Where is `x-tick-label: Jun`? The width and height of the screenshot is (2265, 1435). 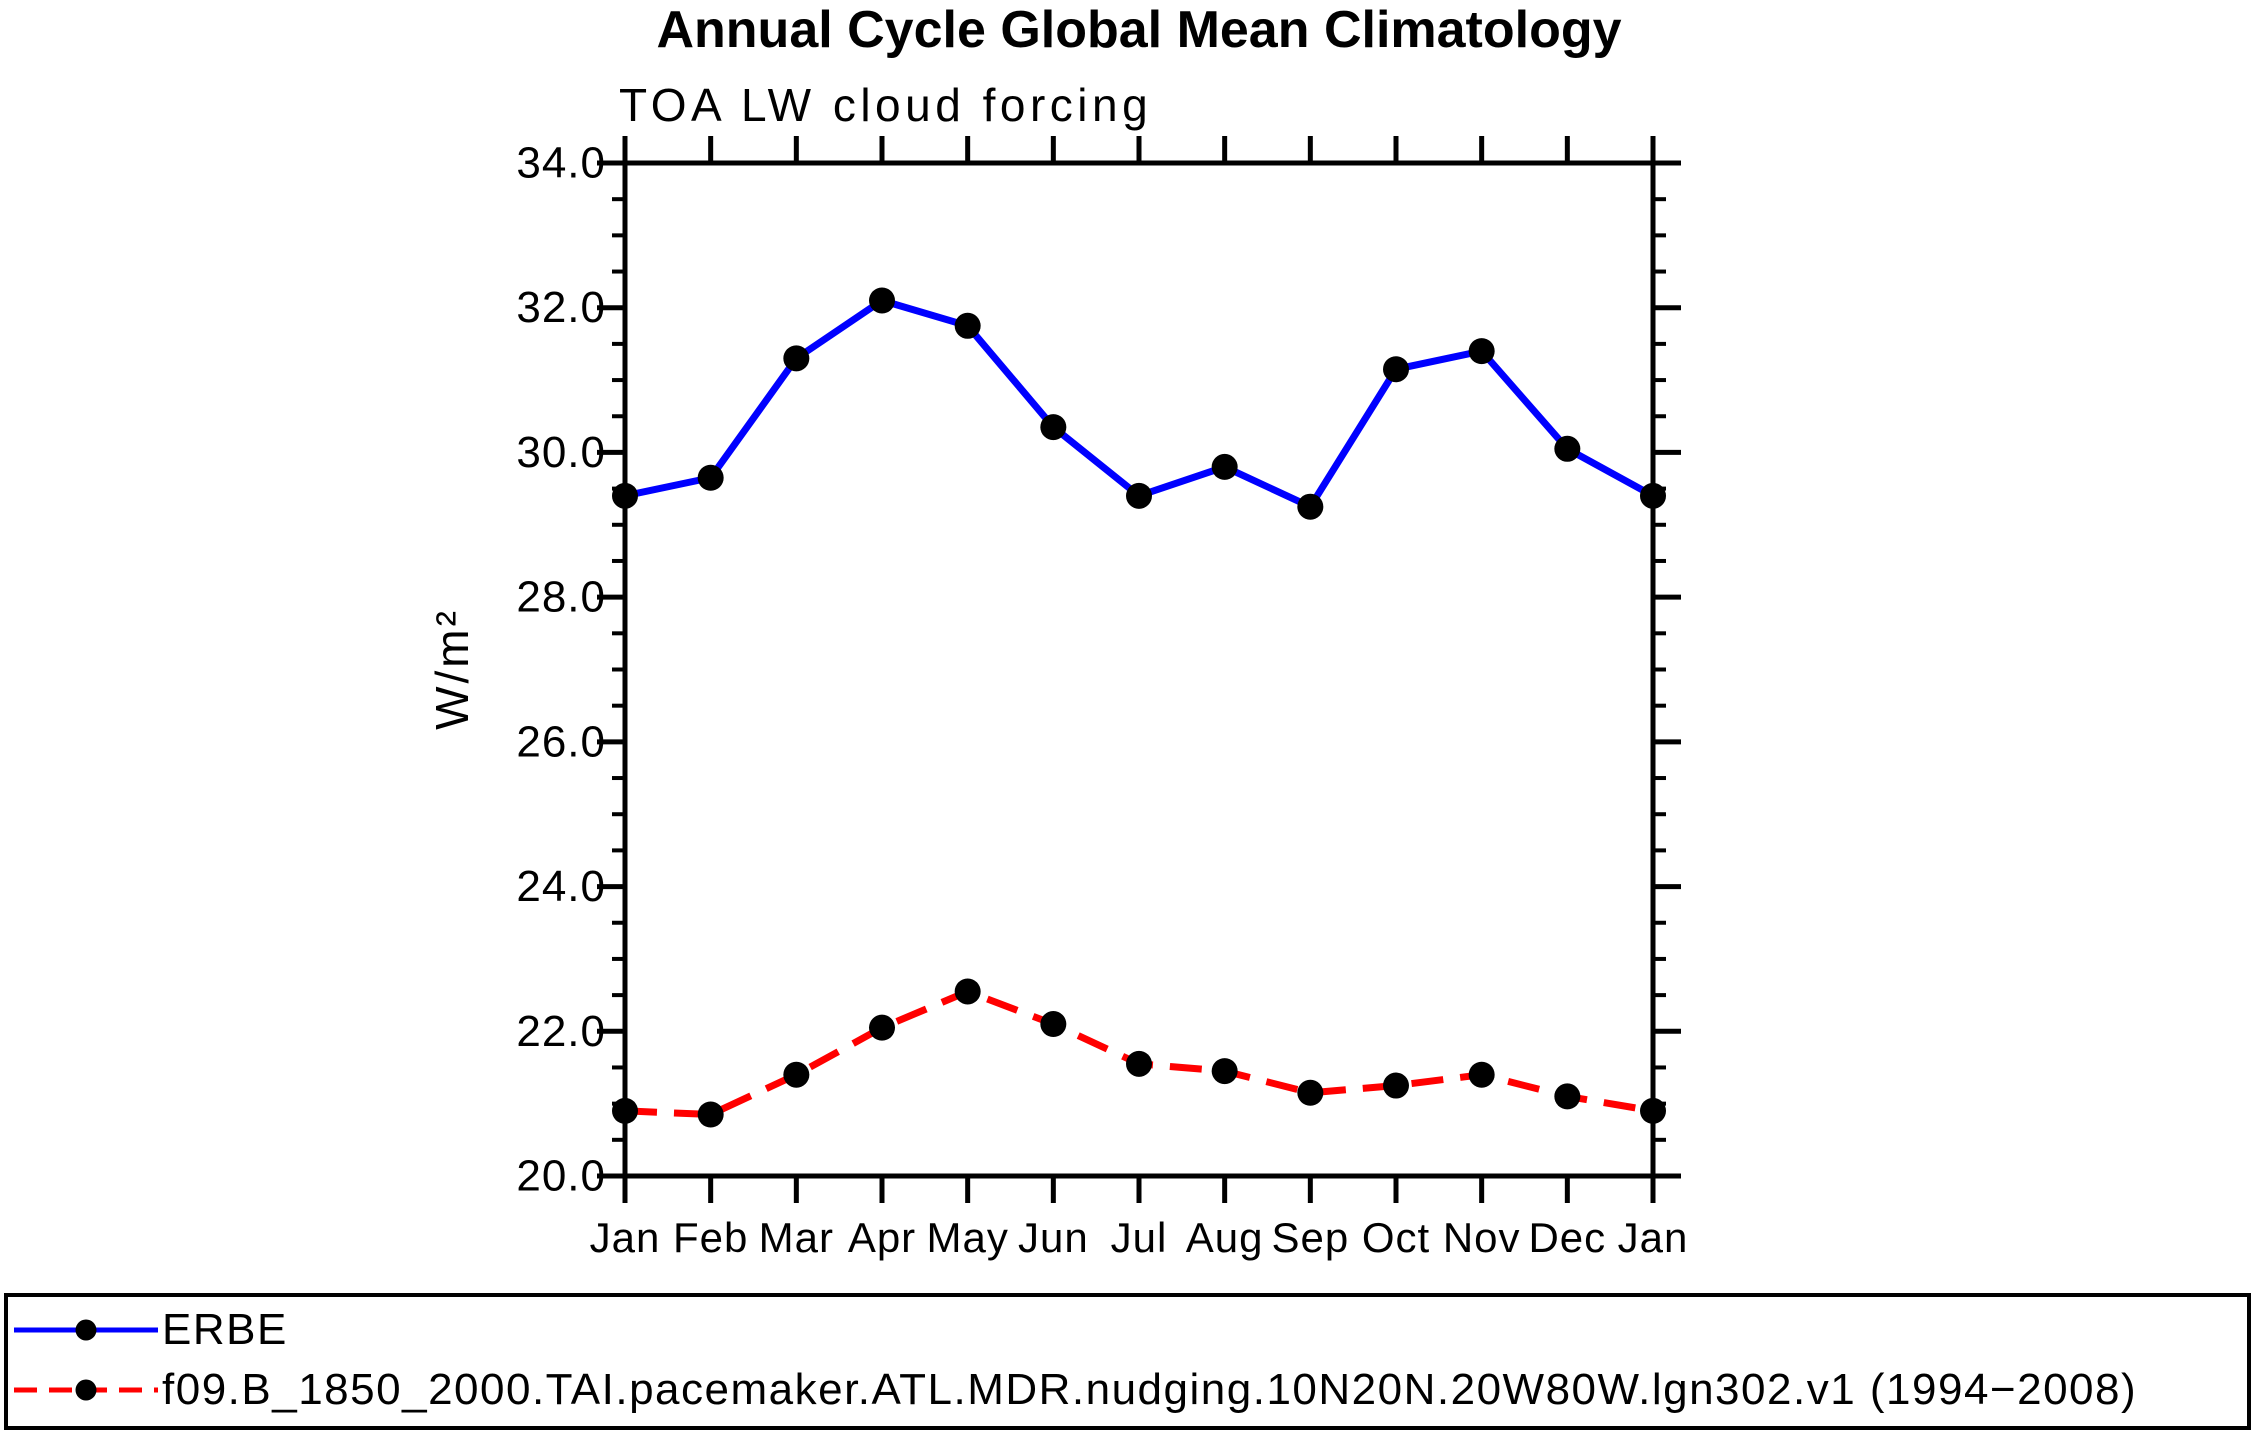
x-tick-label: Jun is located at coordinates (1053, 1237).